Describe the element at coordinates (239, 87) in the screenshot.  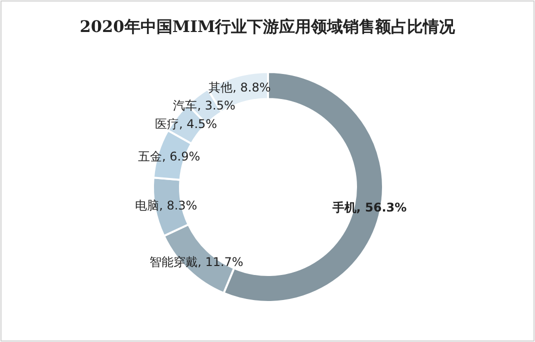
I see `slice-label: 其他, 8.8%` at that location.